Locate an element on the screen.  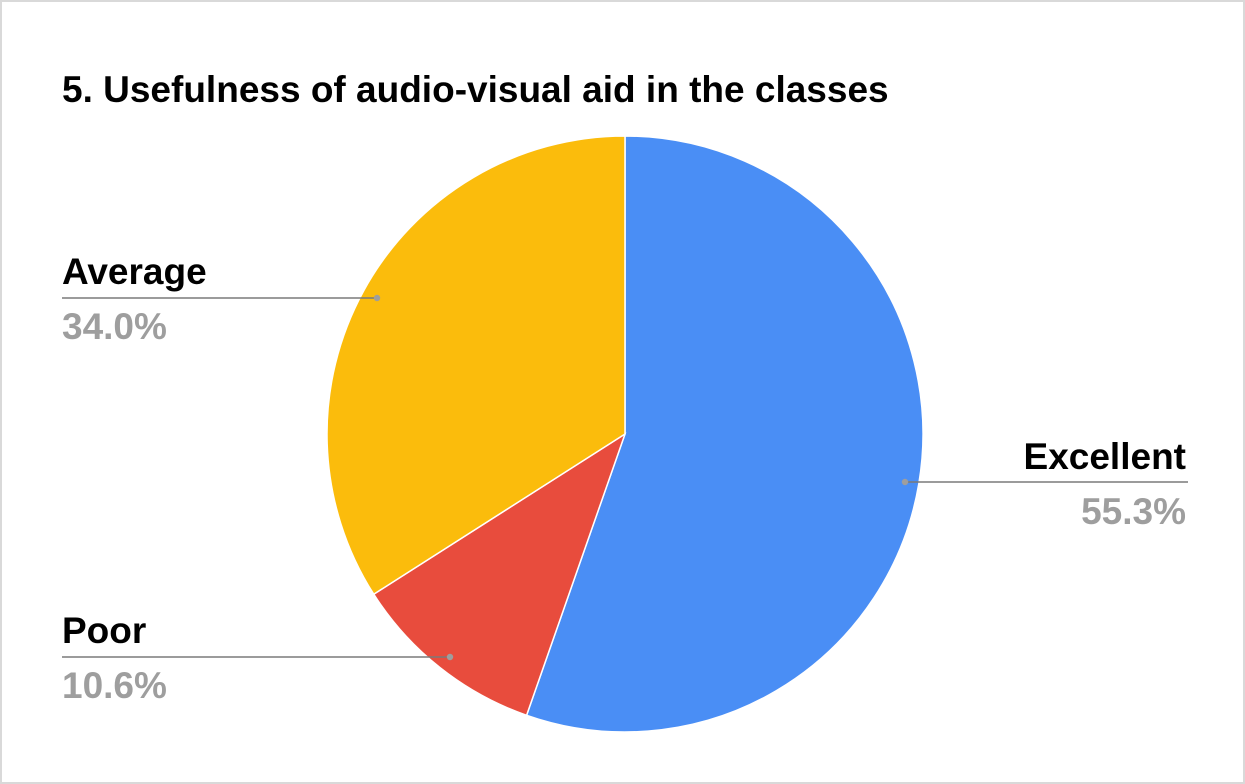
leader-dot-excellent is located at coordinates (905, 482).